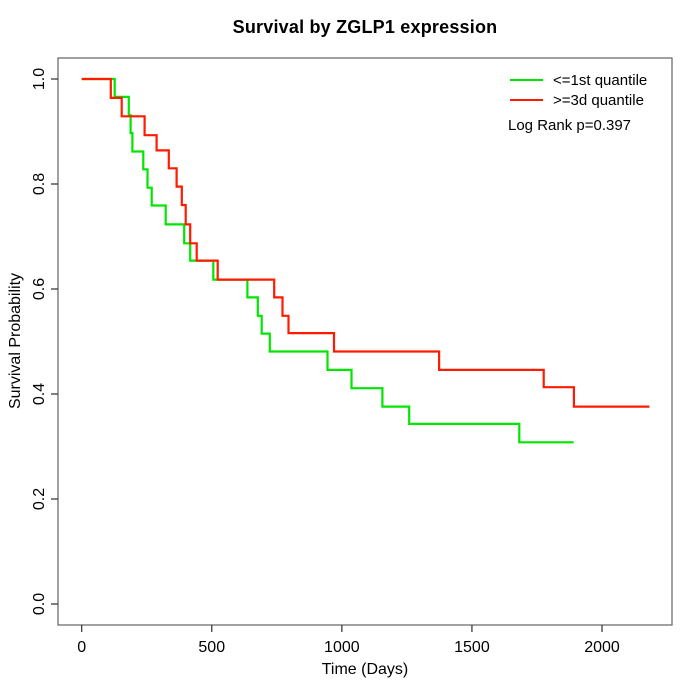 Image resolution: width=700 pixels, height=700 pixels. What do you see at coordinates (602, 647) in the screenshot?
I see `x-tick-label: 2000` at bounding box center [602, 647].